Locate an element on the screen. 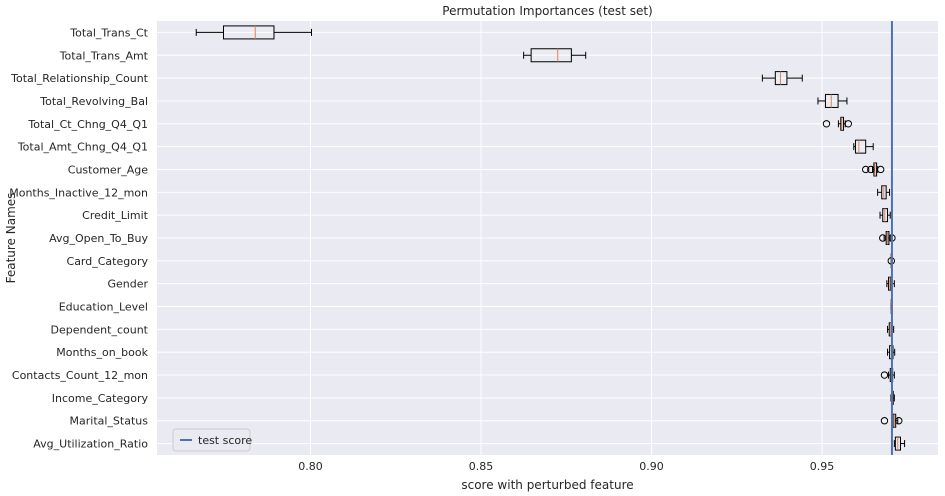 This screenshot has width=945, height=496. legend: test score is located at coordinates (212, 440).